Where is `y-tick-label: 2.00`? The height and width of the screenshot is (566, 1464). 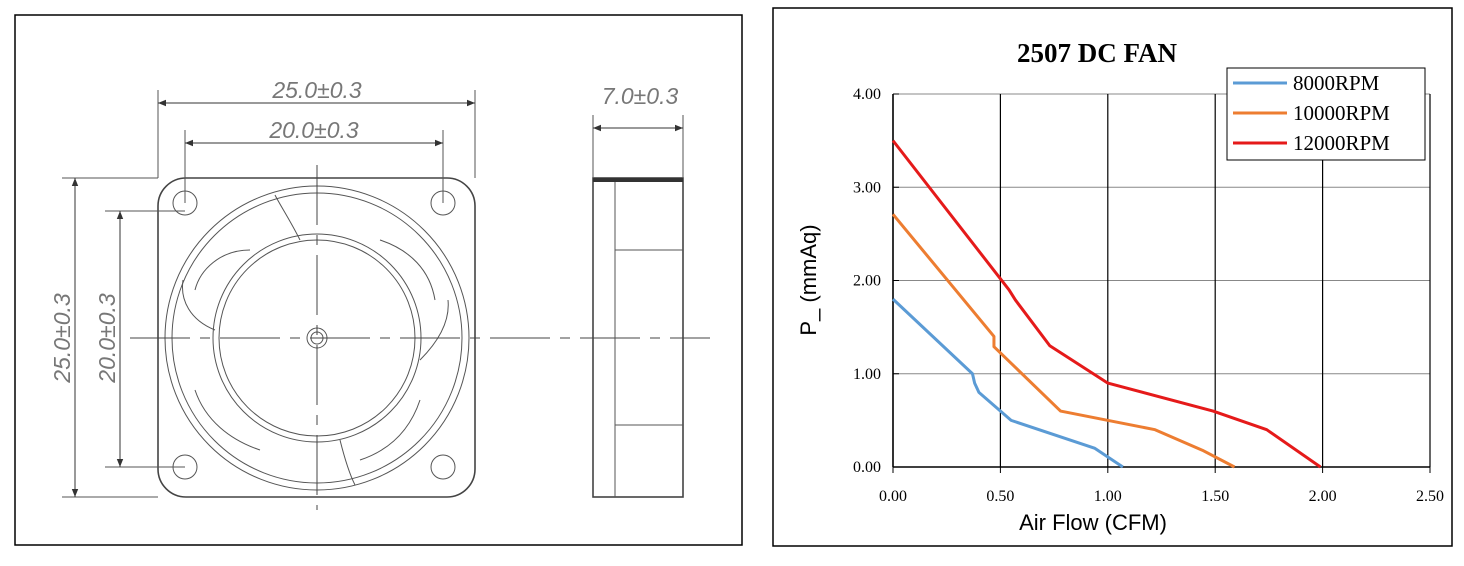
y-tick-label: 2.00 is located at coordinates (867, 281).